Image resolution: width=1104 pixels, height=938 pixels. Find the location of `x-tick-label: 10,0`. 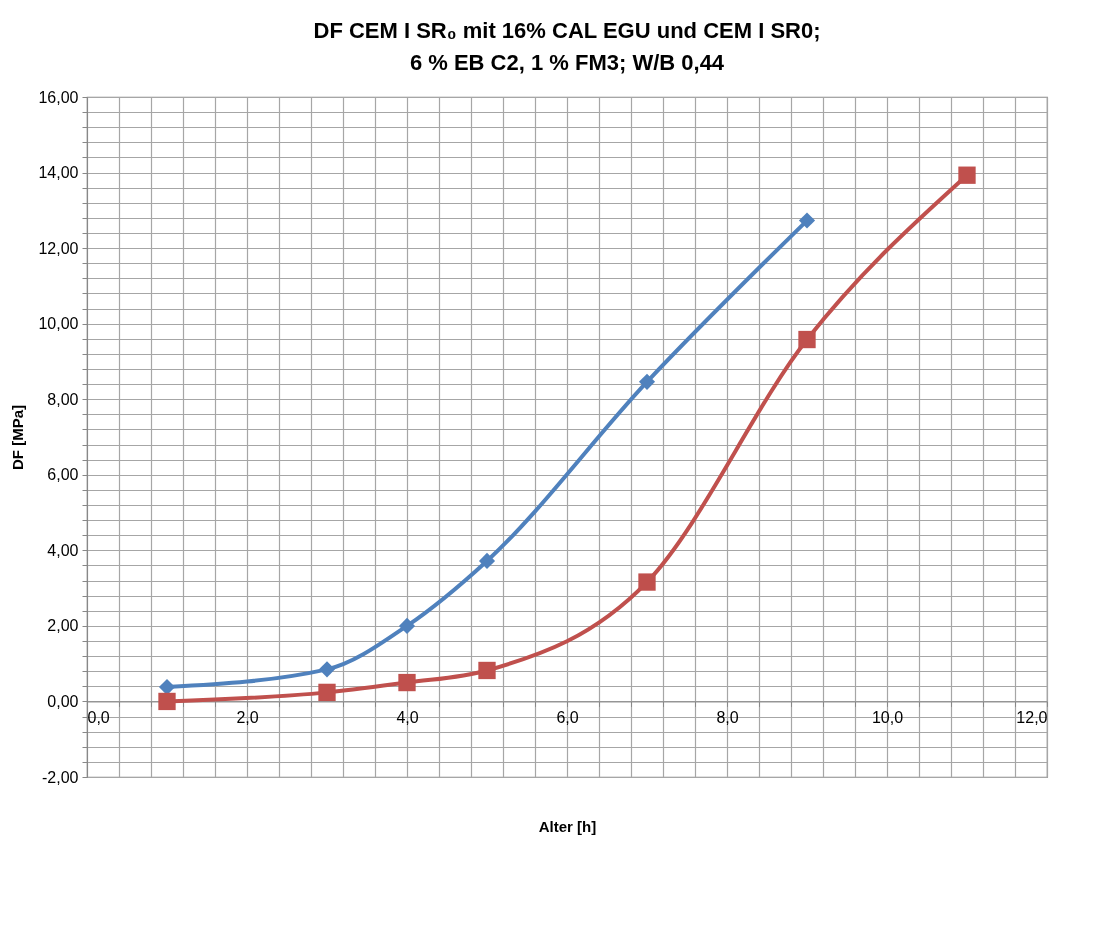

x-tick-label: 10,0 is located at coordinates (887, 717).